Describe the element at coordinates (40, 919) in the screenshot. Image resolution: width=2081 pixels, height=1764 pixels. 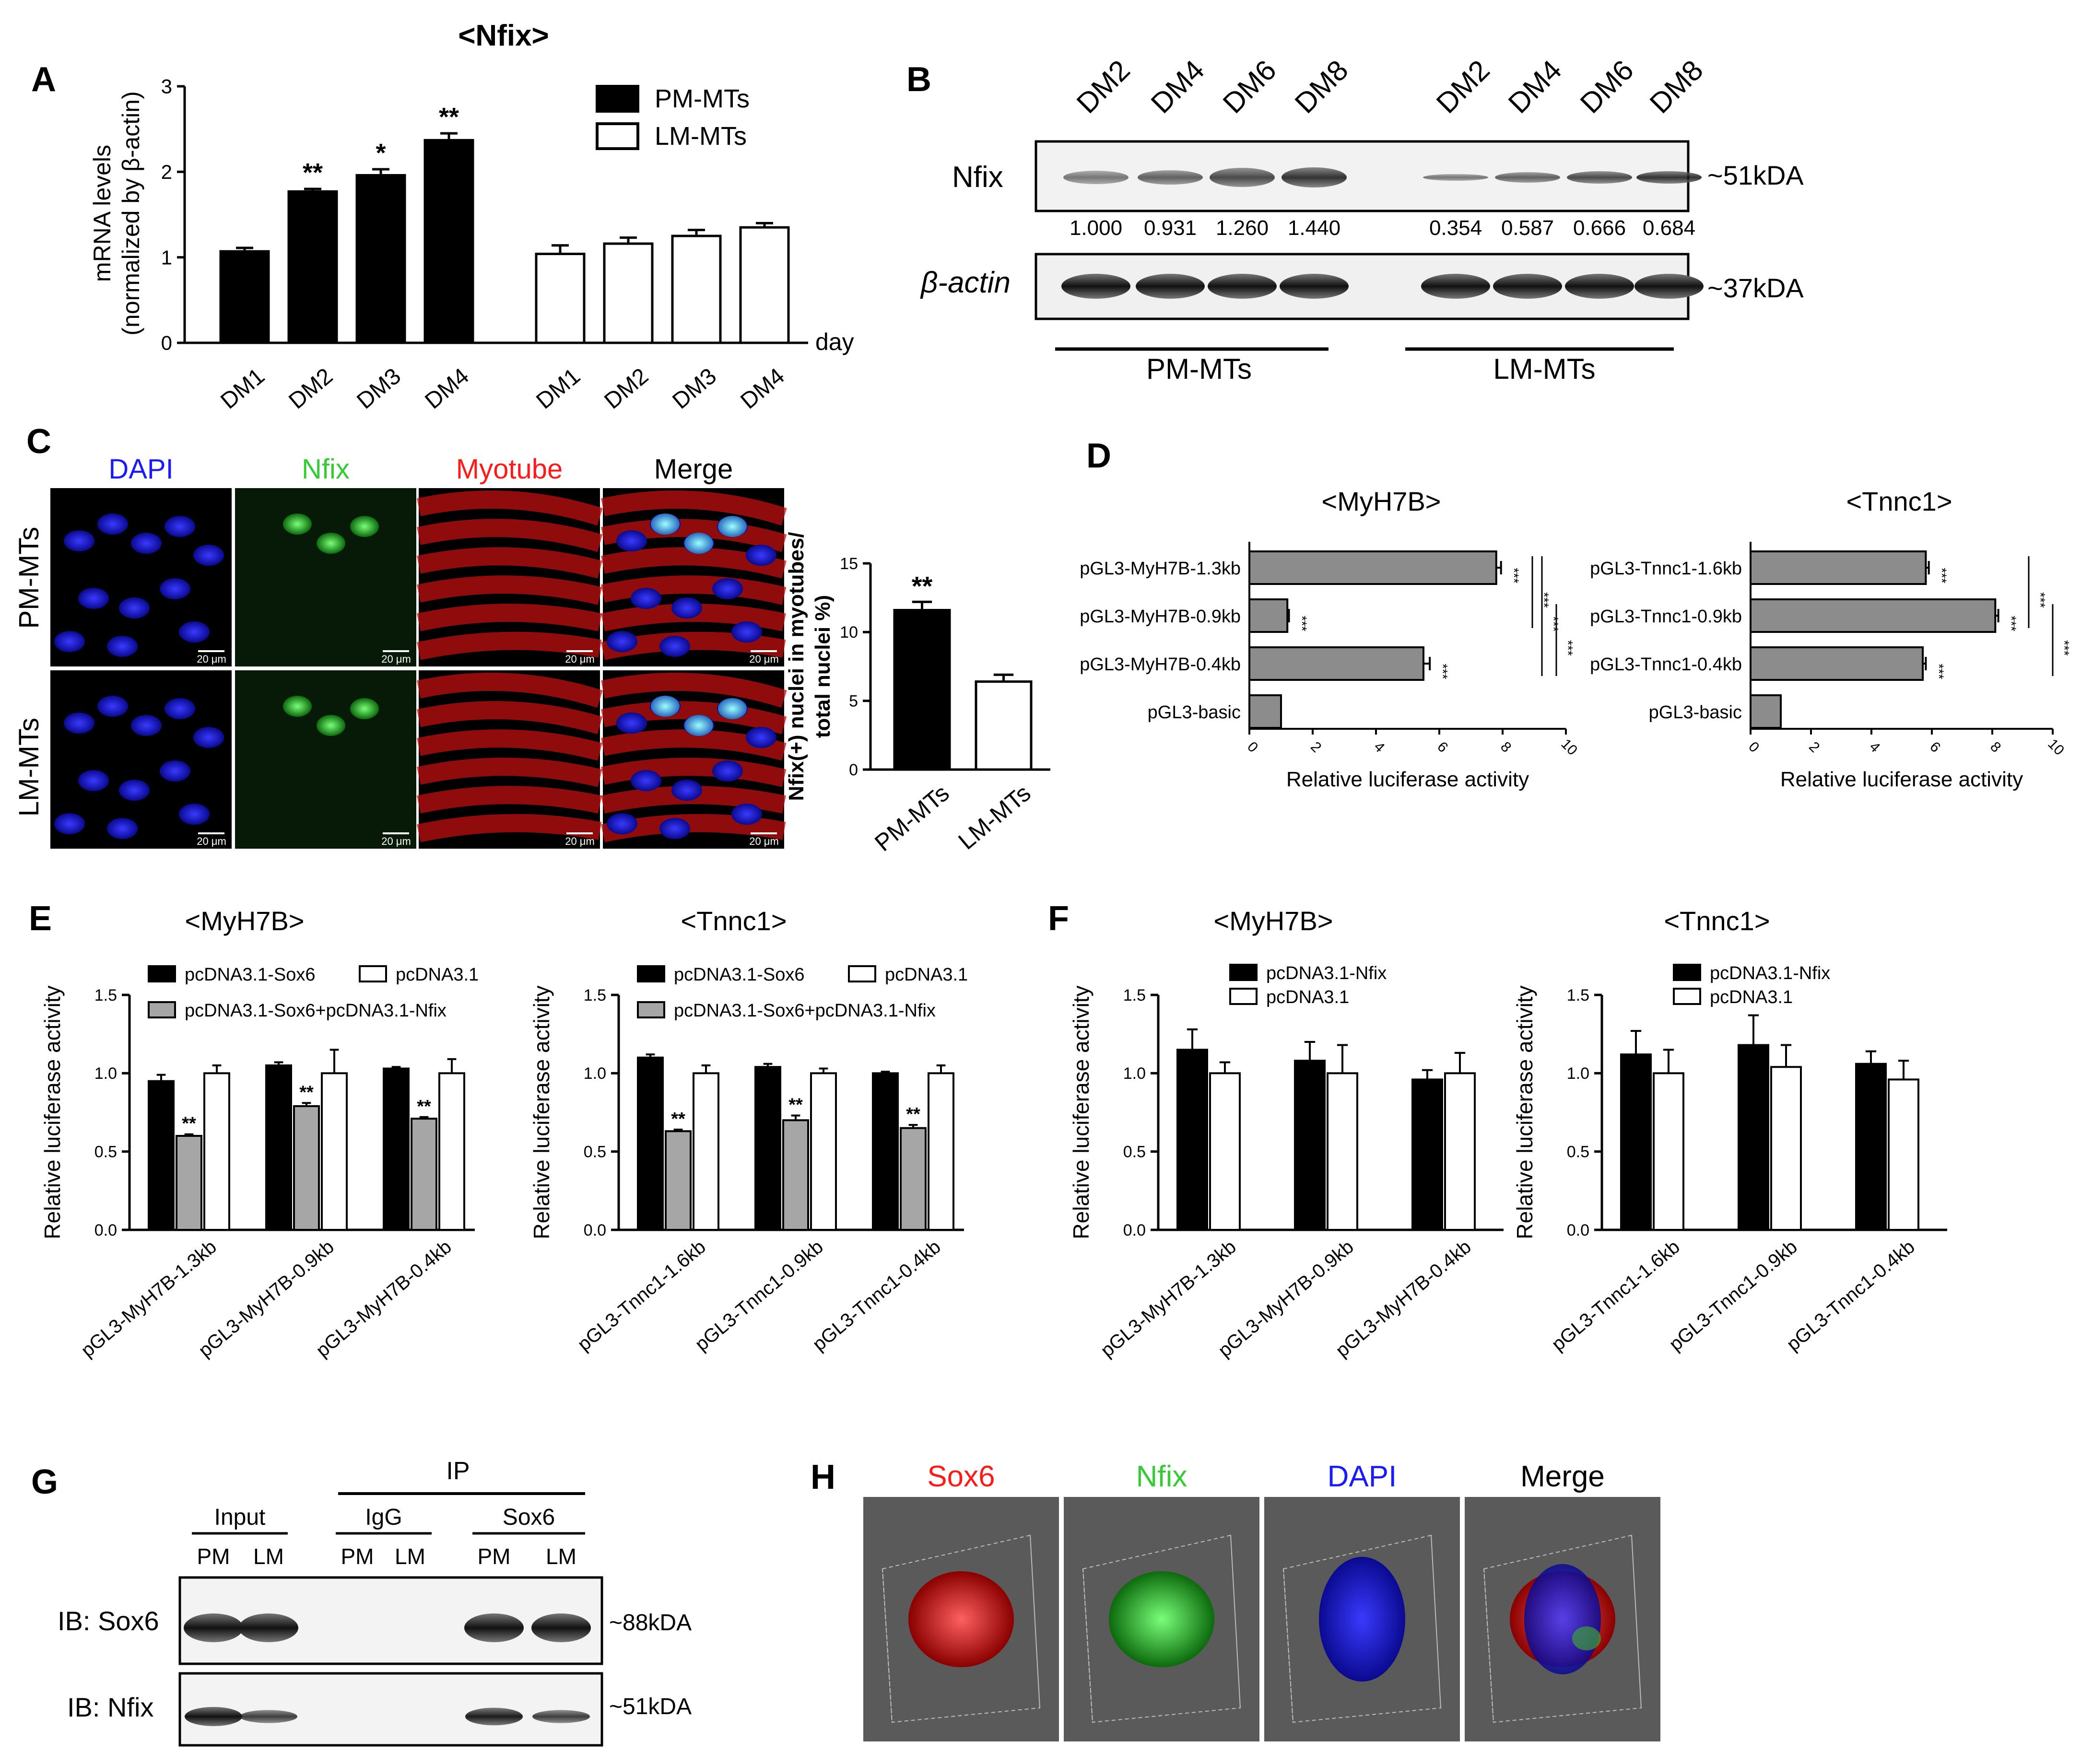
I see `panel-letter: E` at that location.